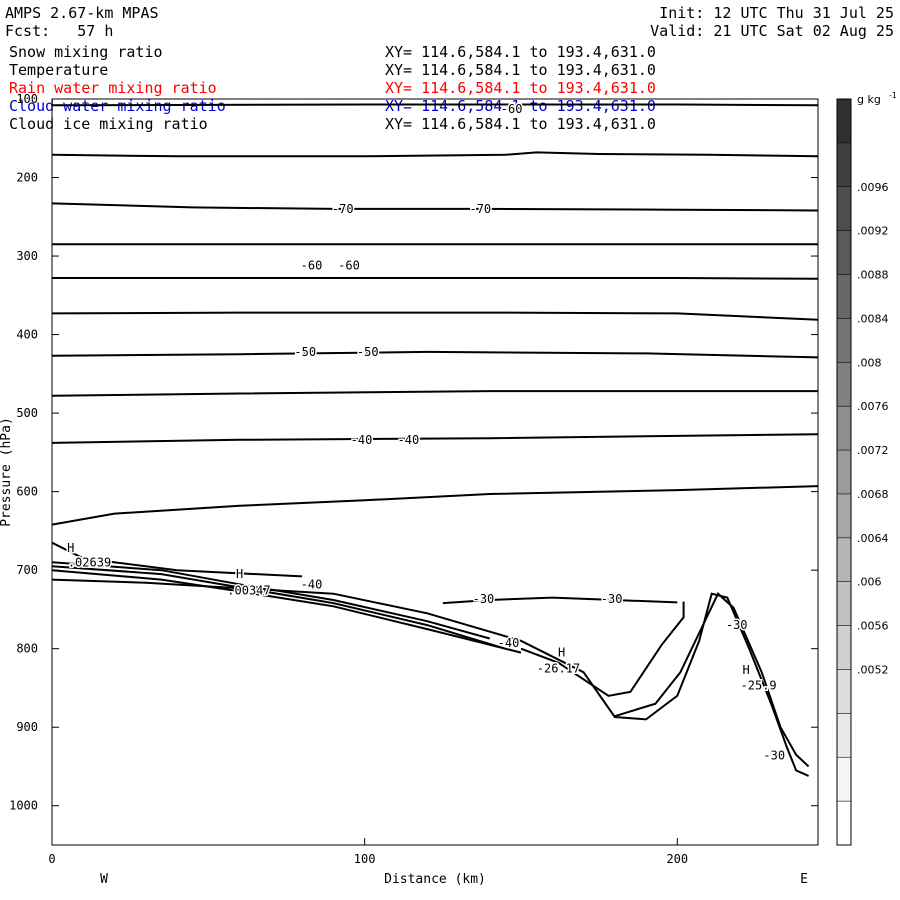 This screenshot has width=900, height=900. I want to click on y-tick-label: 300, so click(27, 256).